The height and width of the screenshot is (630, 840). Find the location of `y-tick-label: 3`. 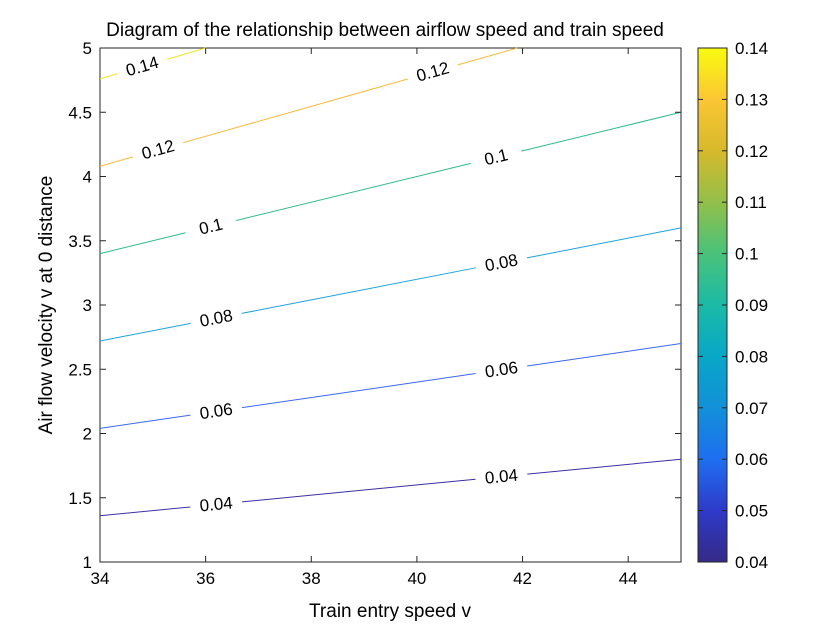

y-tick-label: 3 is located at coordinates (87, 305).